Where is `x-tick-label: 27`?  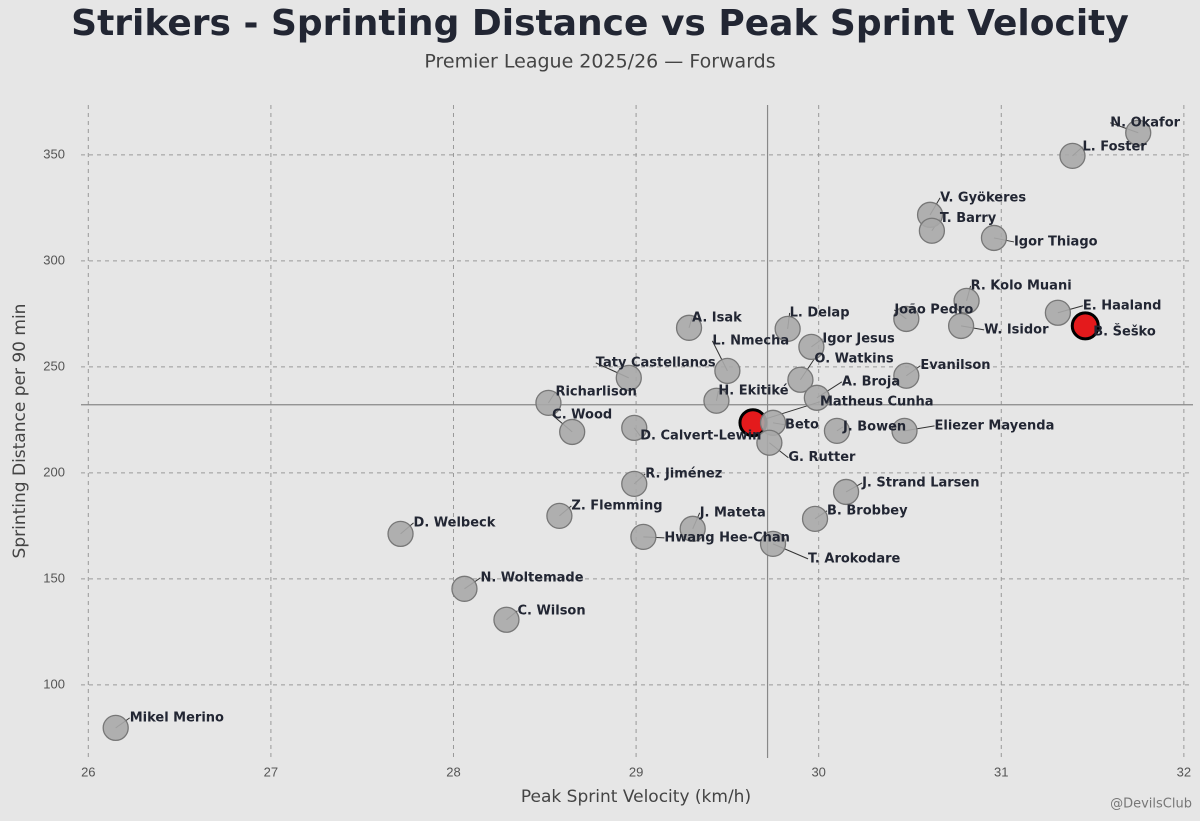
x-tick-label: 27 is located at coordinates (271, 771).